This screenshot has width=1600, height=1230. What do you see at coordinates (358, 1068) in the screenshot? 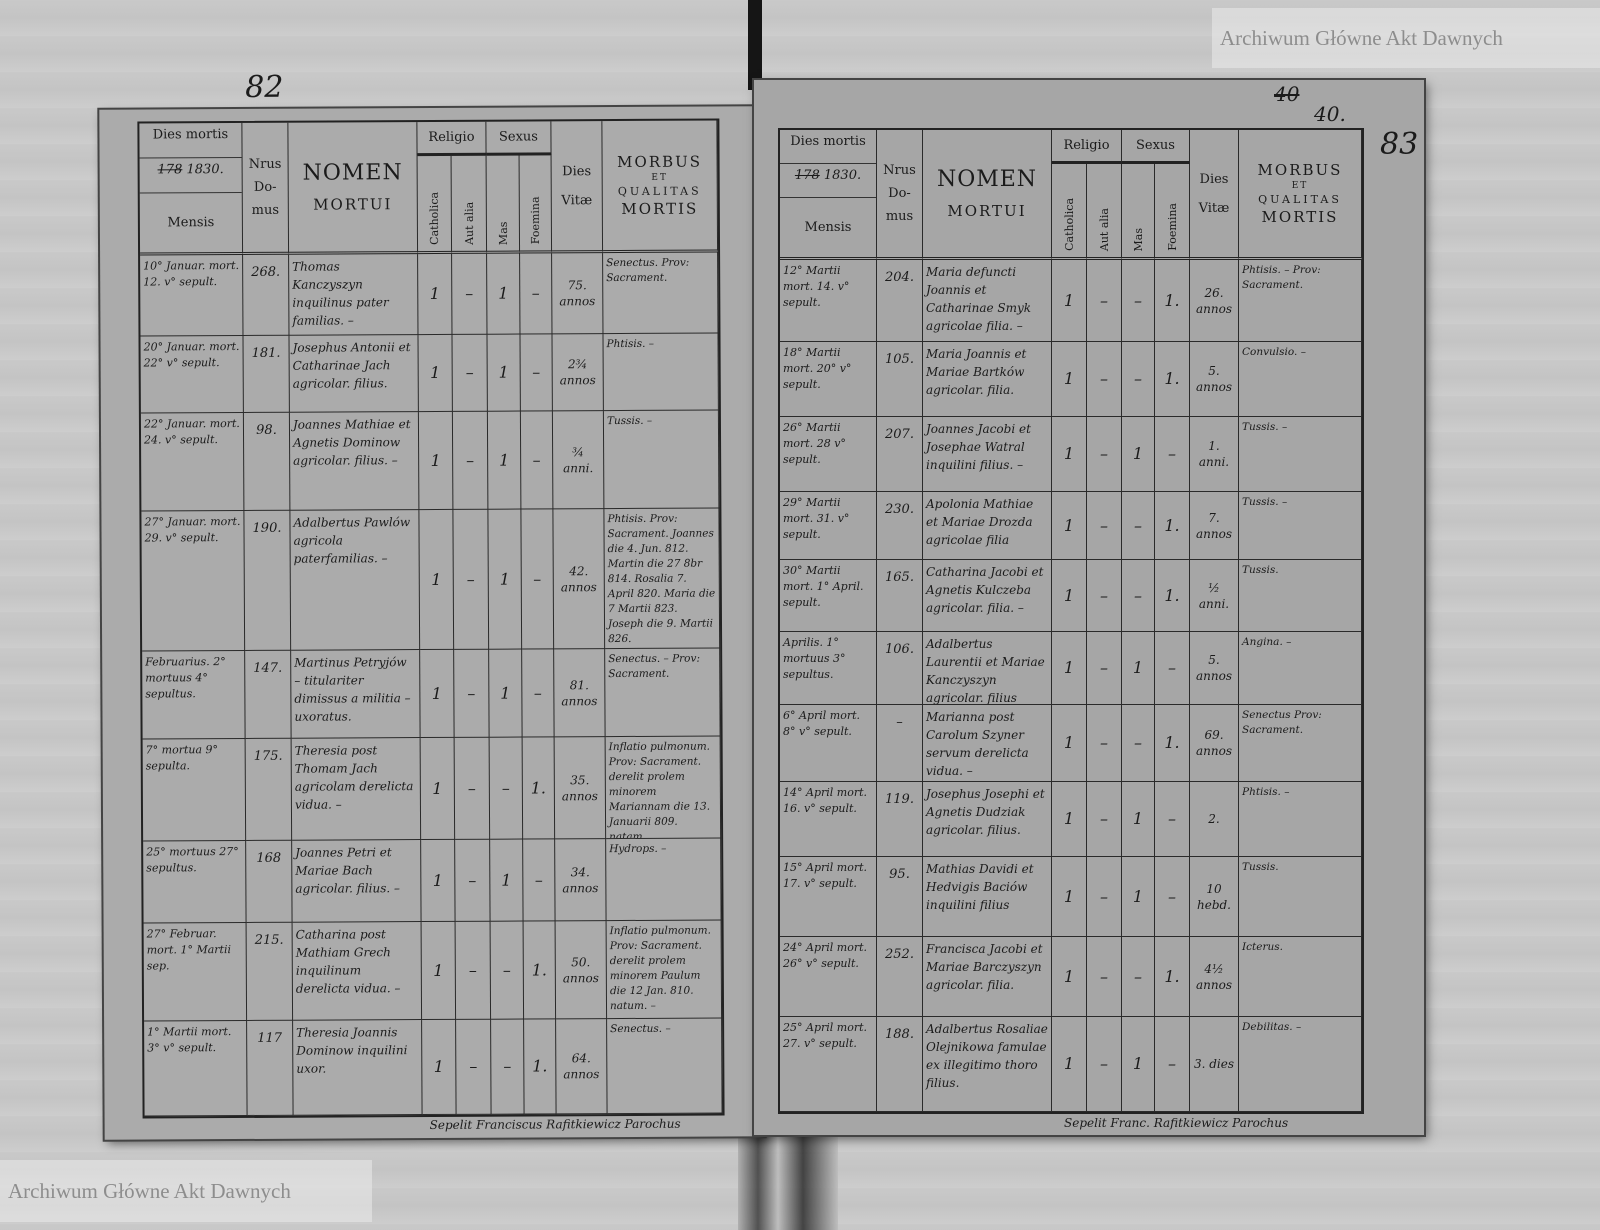
I see `register-cell-nomen: Theresia Joannis Dominow inquilini uxor.` at bounding box center [358, 1068].